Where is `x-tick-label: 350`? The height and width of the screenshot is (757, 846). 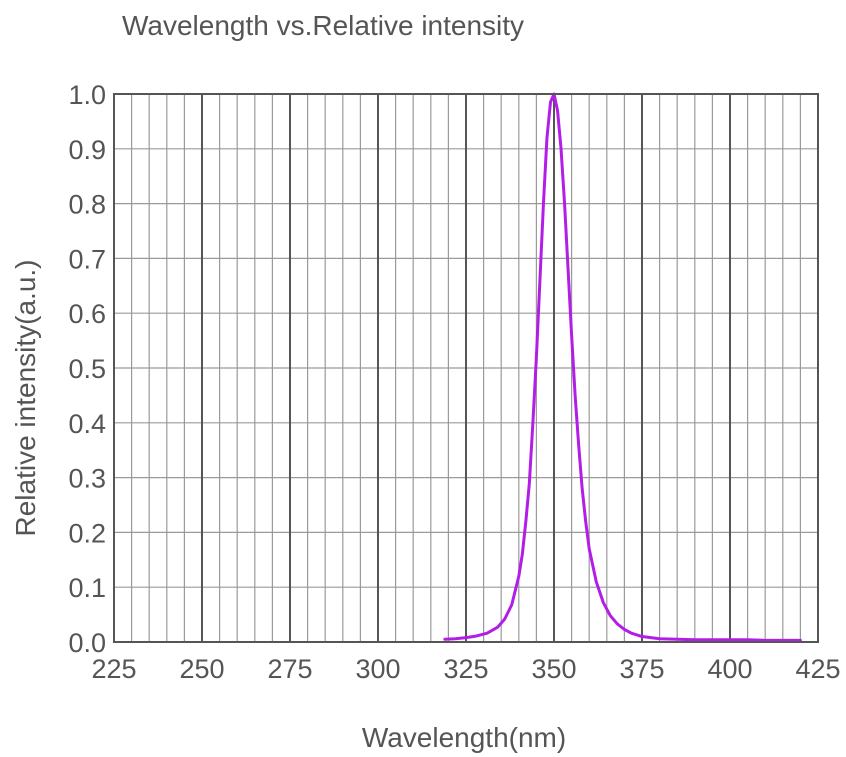 x-tick-label: 350 is located at coordinates (553, 669).